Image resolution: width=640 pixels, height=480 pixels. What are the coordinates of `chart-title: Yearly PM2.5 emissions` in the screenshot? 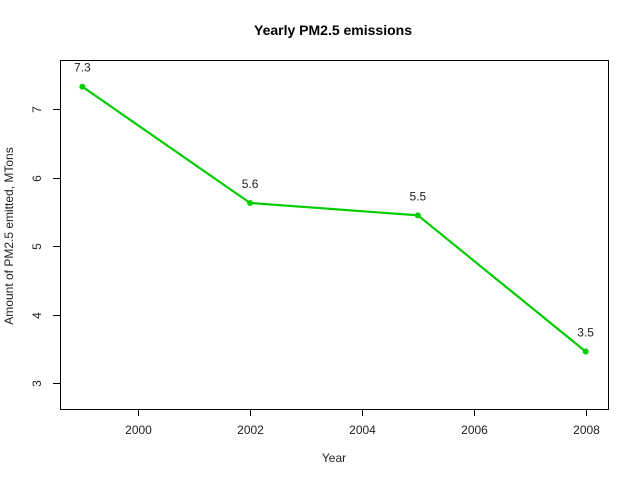 It's located at (333, 30).